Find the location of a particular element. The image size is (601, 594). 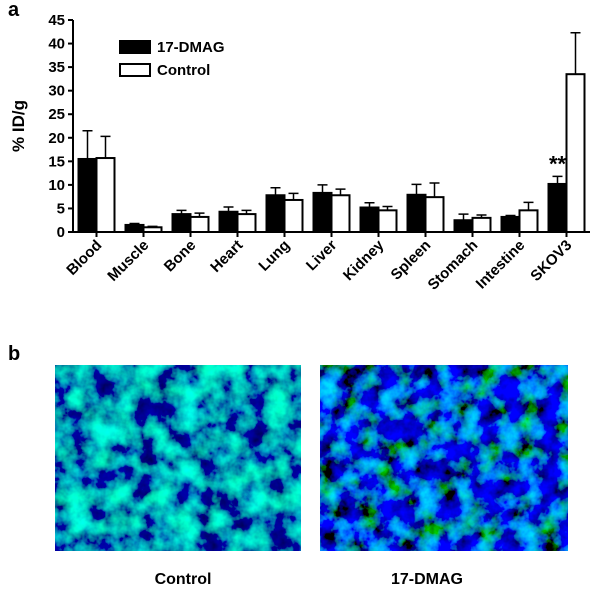

panel-label: a is located at coordinates (14, 10).